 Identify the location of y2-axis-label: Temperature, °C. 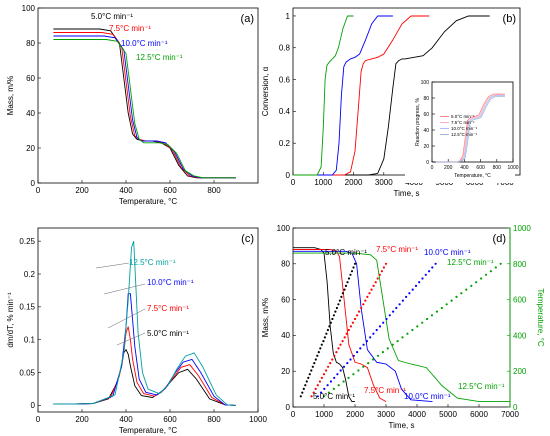
(540, 317).